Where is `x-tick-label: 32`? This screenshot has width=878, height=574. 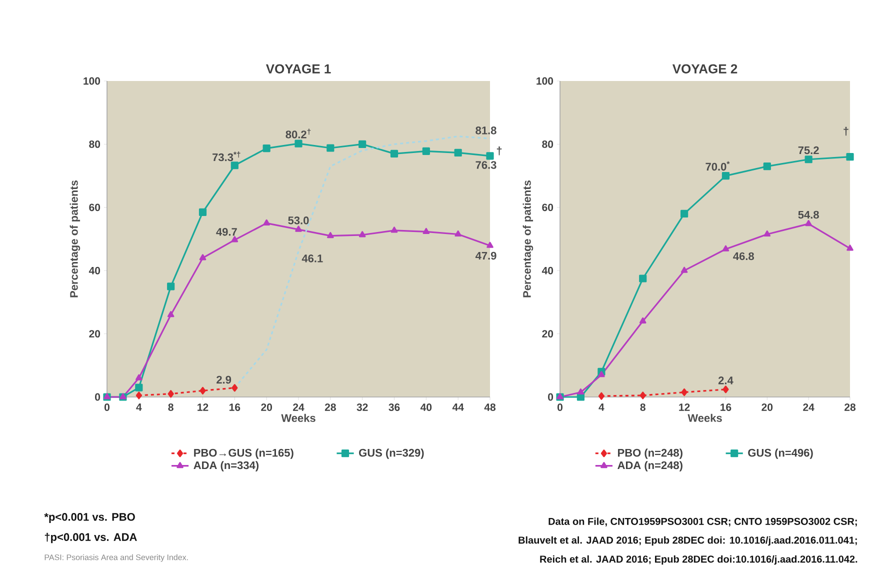
x-tick-label: 32 is located at coordinates (362, 407).